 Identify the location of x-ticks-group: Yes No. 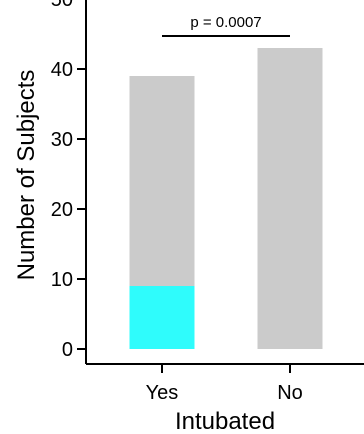
(224, 384).